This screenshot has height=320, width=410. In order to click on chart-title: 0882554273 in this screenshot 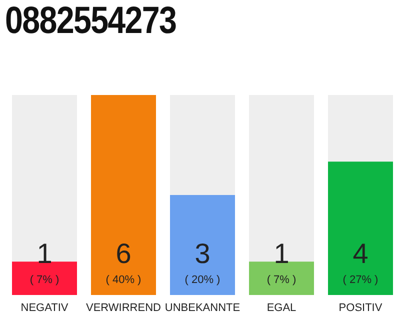, I will do `click(90, 21)`.